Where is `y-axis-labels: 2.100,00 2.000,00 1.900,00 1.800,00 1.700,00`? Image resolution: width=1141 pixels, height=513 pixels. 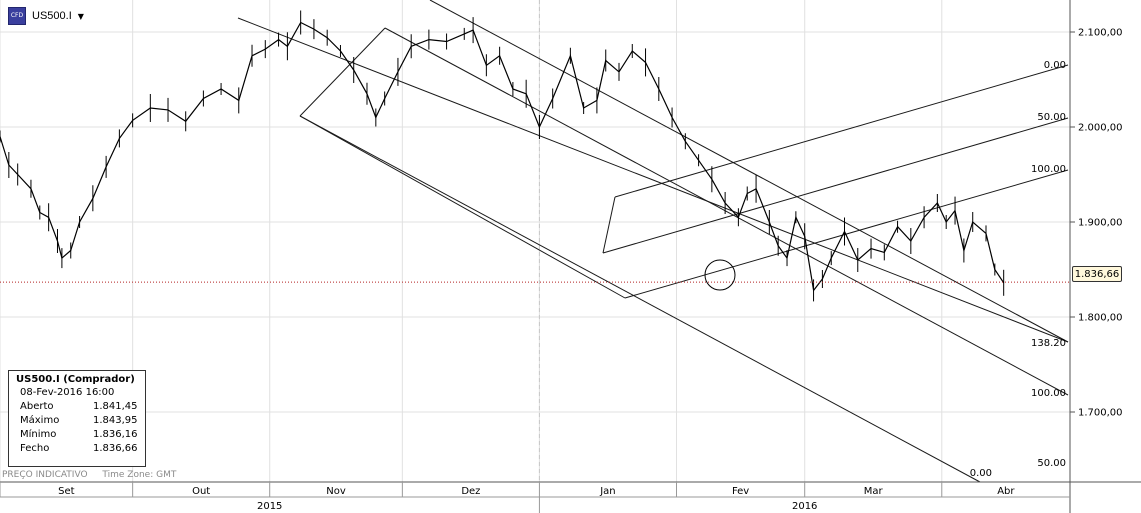
y-axis-labels: 2.100,00 2.000,00 1.900,00 1.800,00 1.700,00 is located at coordinates (1096, 223).